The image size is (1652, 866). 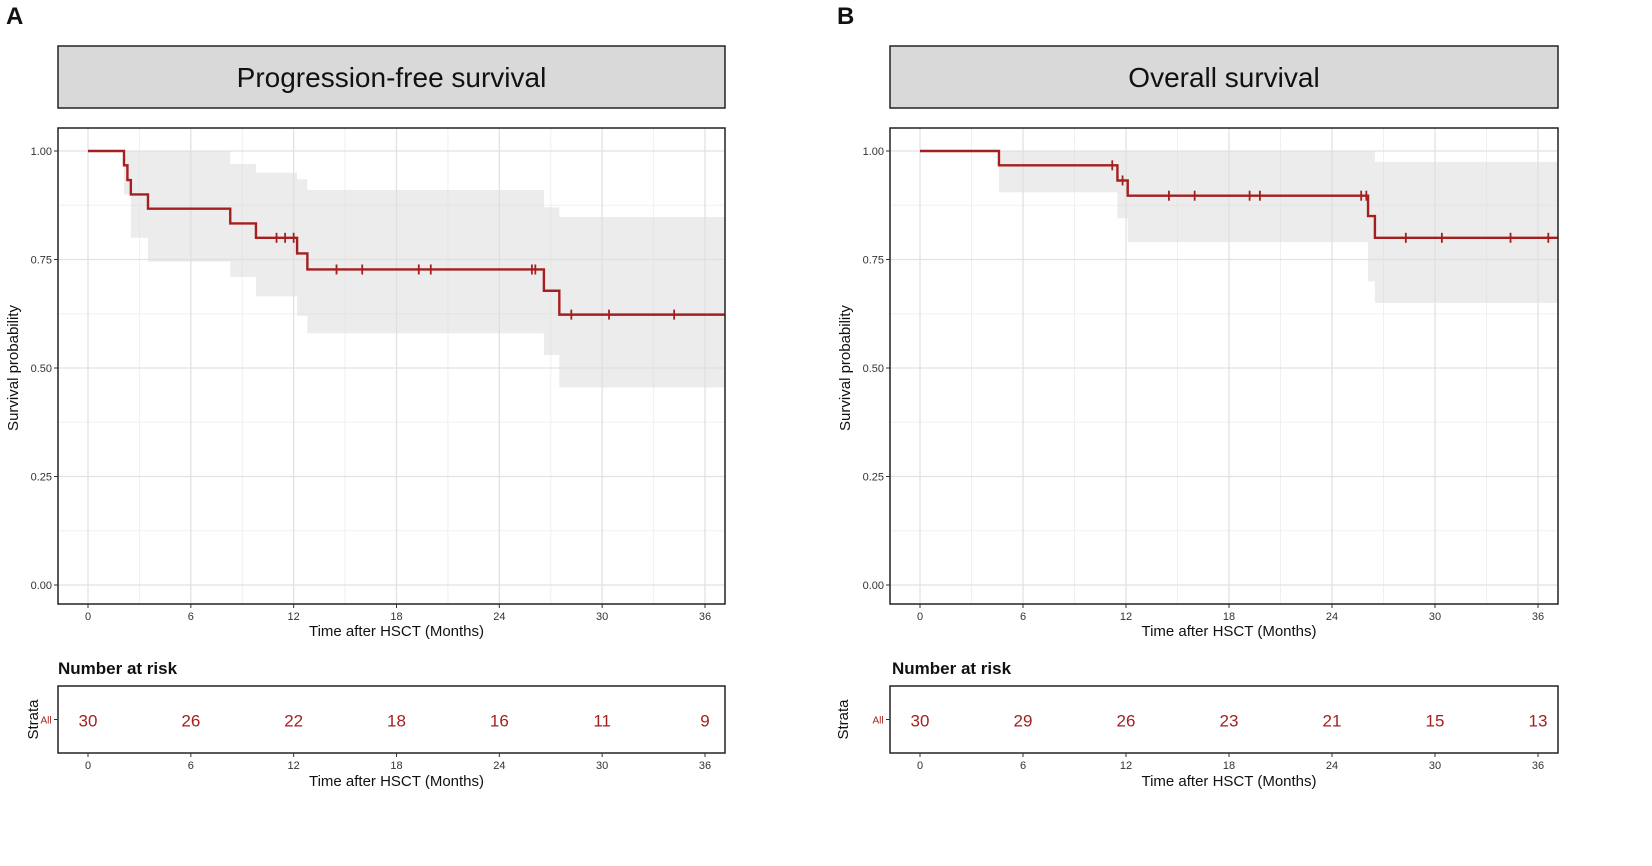 What do you see at coordinates (1229, 721) in the screenshot?
I see `risk-value: 23` at bounding box center [1229, 721].